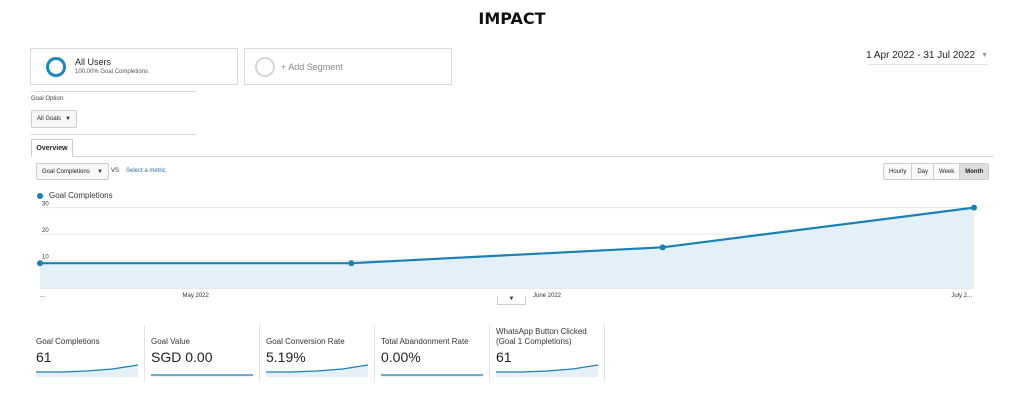 The height and width of the screenshot is (408, 1024). I want to click on date-range-underline, so click(928, 64).